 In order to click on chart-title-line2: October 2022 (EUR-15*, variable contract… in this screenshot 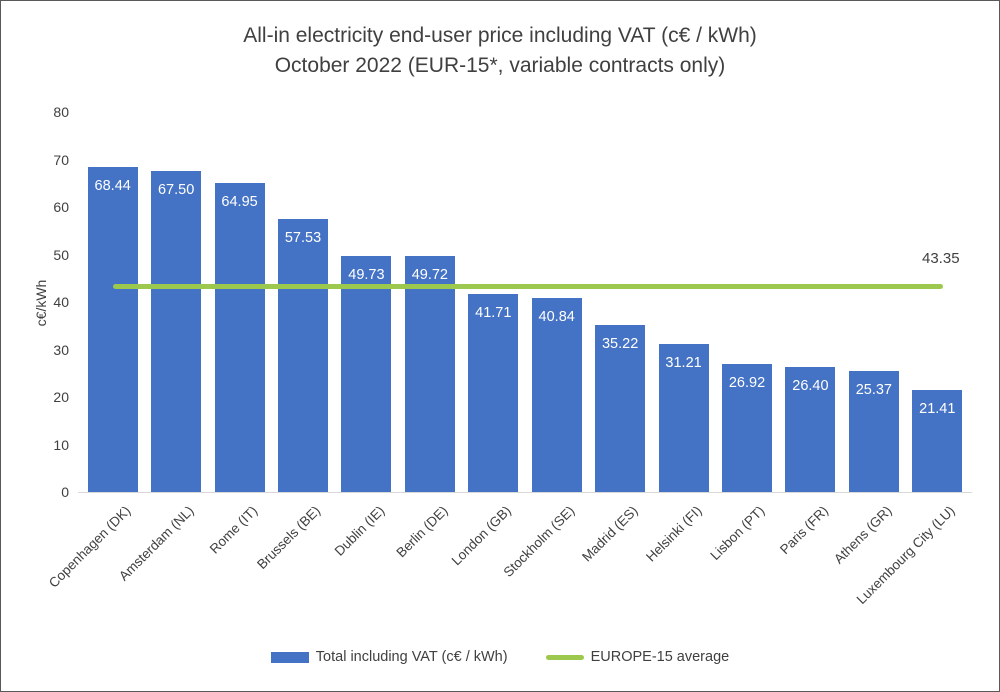, I will do `click(500, 65)`.